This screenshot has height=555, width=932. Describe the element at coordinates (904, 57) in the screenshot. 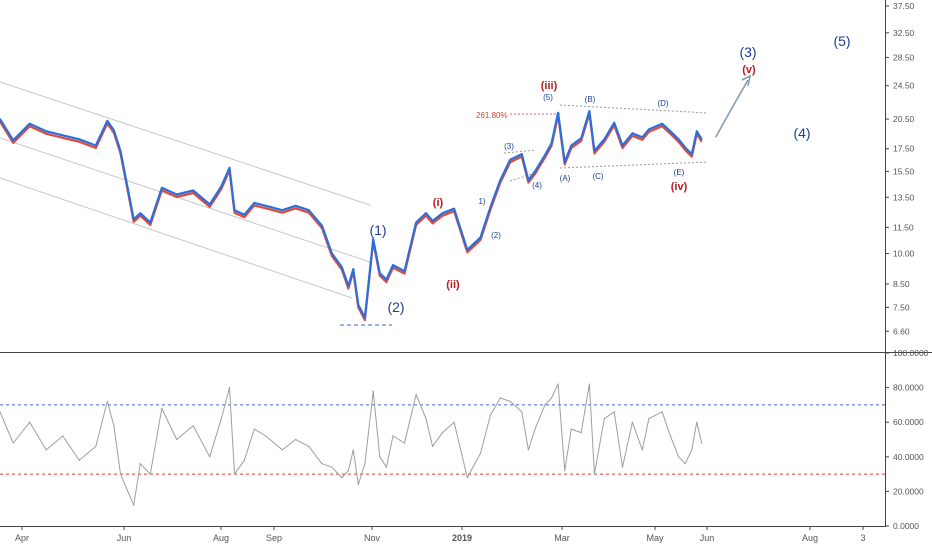

I see `price-y-tick-label: 28.50` at that location.